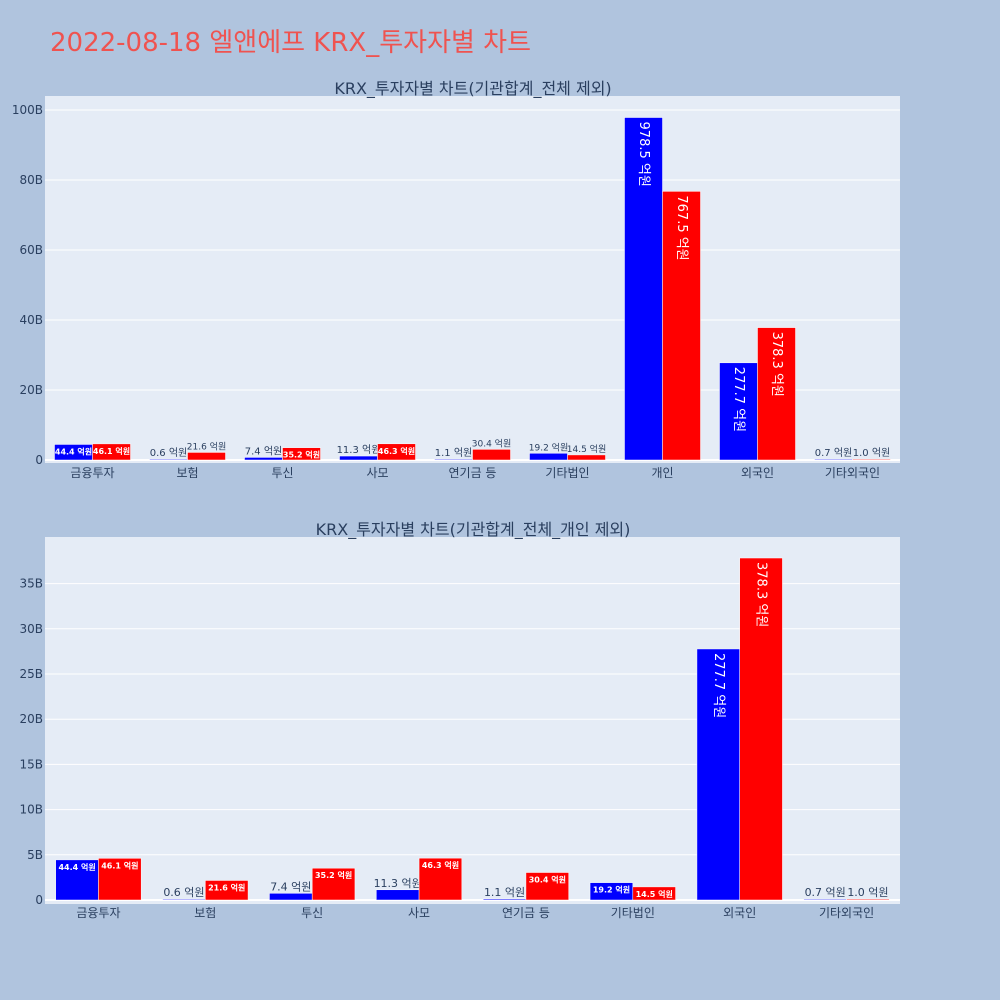 The height and width of the screenshot is (1000, 1000). What do you see at coordinates (27, 110) in the screenshot?
I see `y-tick-label: 100B` at bounding box center [27, 110].